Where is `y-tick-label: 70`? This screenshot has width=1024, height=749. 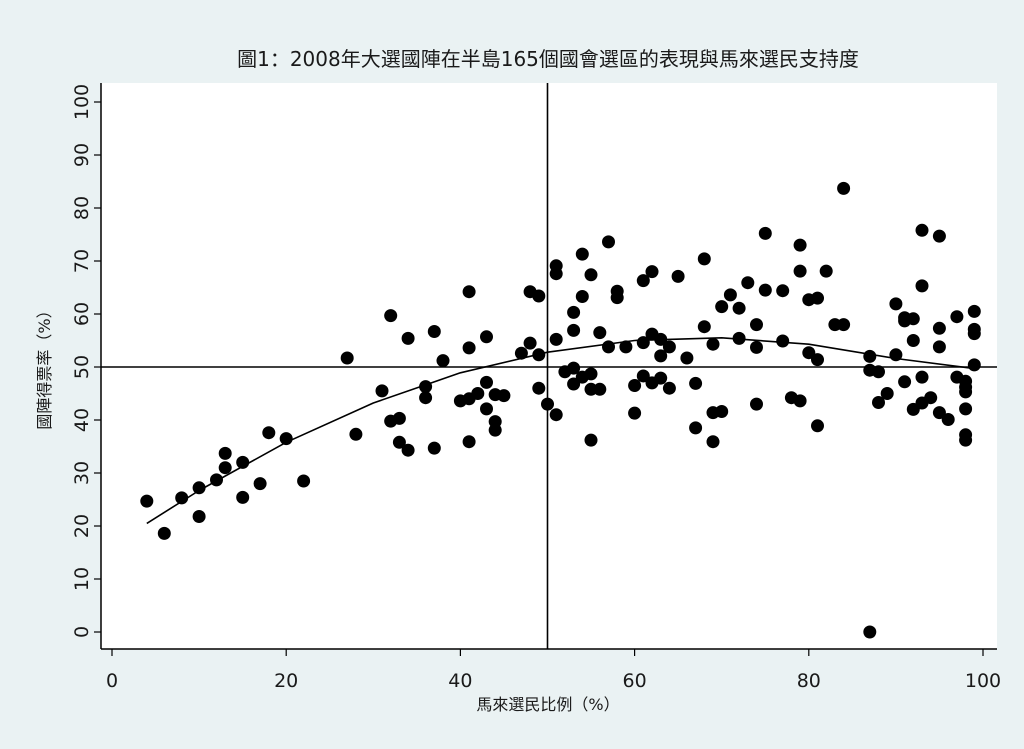
y-tick-label: 70 is located at coordinates (82, 261).